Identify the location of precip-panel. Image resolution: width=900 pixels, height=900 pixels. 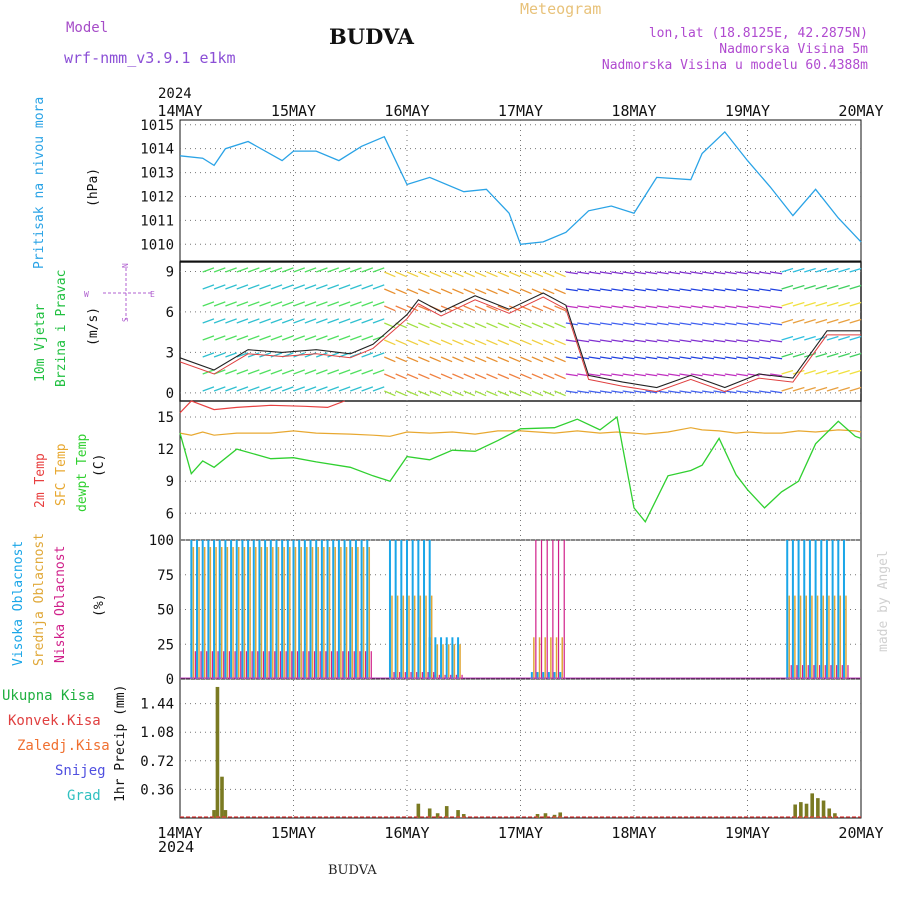
(520, 748).